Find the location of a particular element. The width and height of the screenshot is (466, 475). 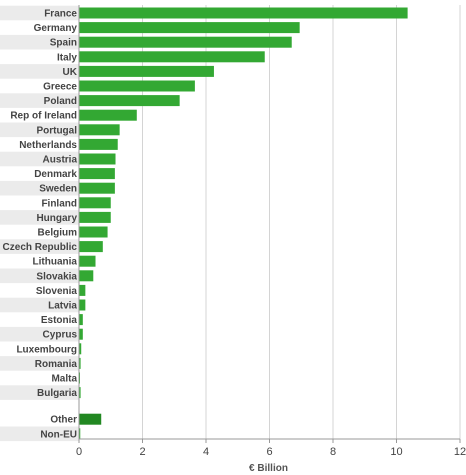

category-label-belgium: Belgium is located at coordinates (58, 233).